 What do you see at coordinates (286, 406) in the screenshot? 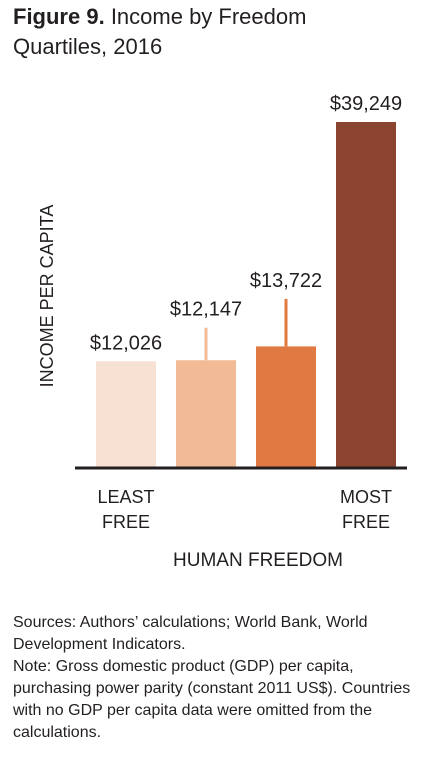
I see `bar-q3` at bounding box center [286, 406].